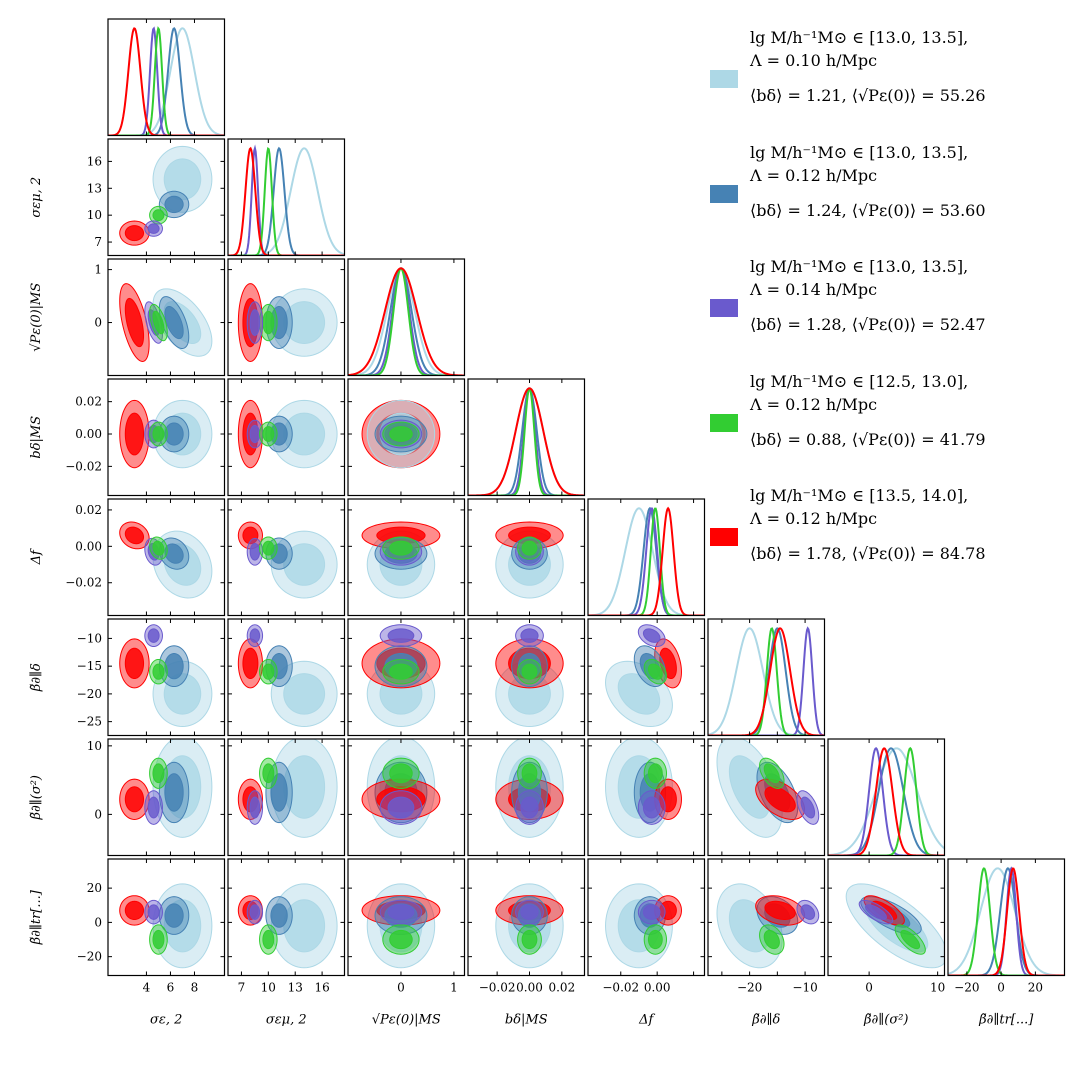 This screenshot has height=1081, width=1082. Describe the element at coordinates (166, 322) in the screenshot. I see `panel-p_eps-vs-s_eps` at that location.